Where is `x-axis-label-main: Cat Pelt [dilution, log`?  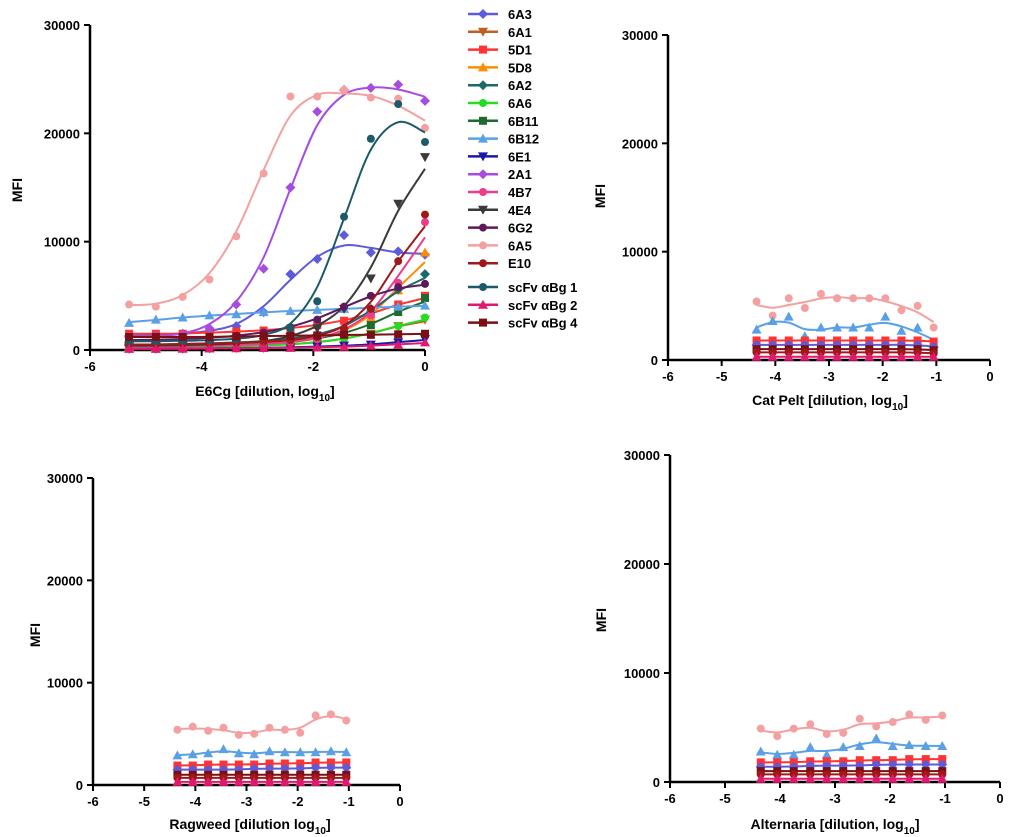 x-axis-label-main: Cat Pelt [dilution, log is located at coordinates (822, 400).